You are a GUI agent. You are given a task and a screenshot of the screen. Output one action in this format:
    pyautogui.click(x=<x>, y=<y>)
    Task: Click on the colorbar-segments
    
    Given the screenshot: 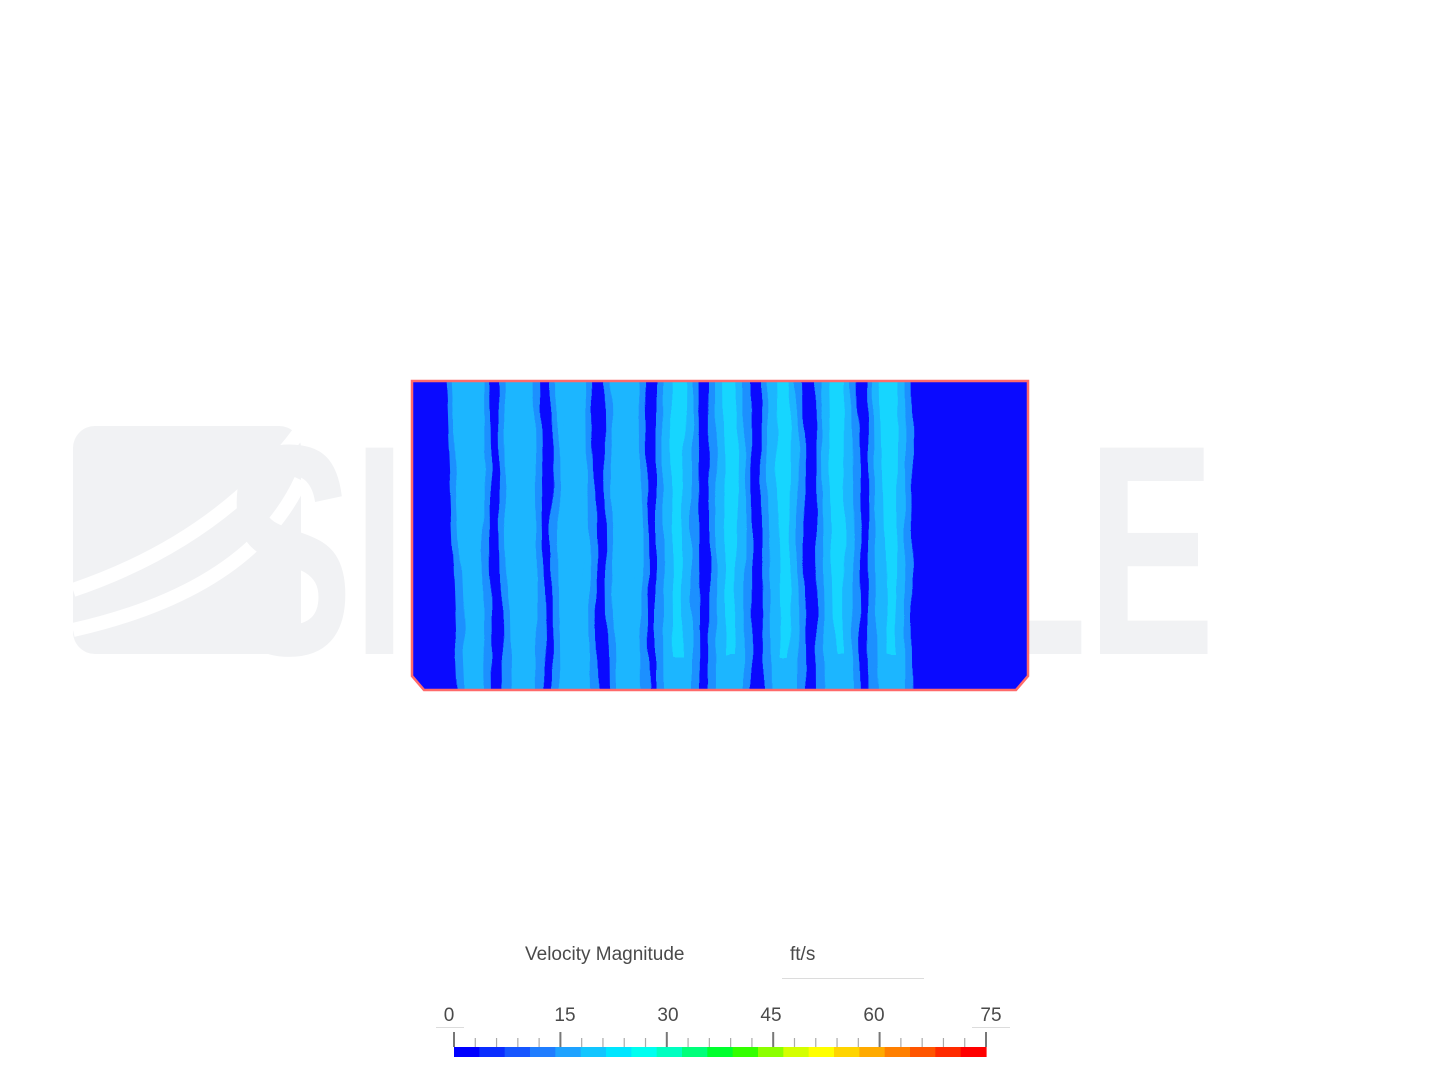 What is the action you would take?
    pyautogui.click(x=720, y=1052)
    